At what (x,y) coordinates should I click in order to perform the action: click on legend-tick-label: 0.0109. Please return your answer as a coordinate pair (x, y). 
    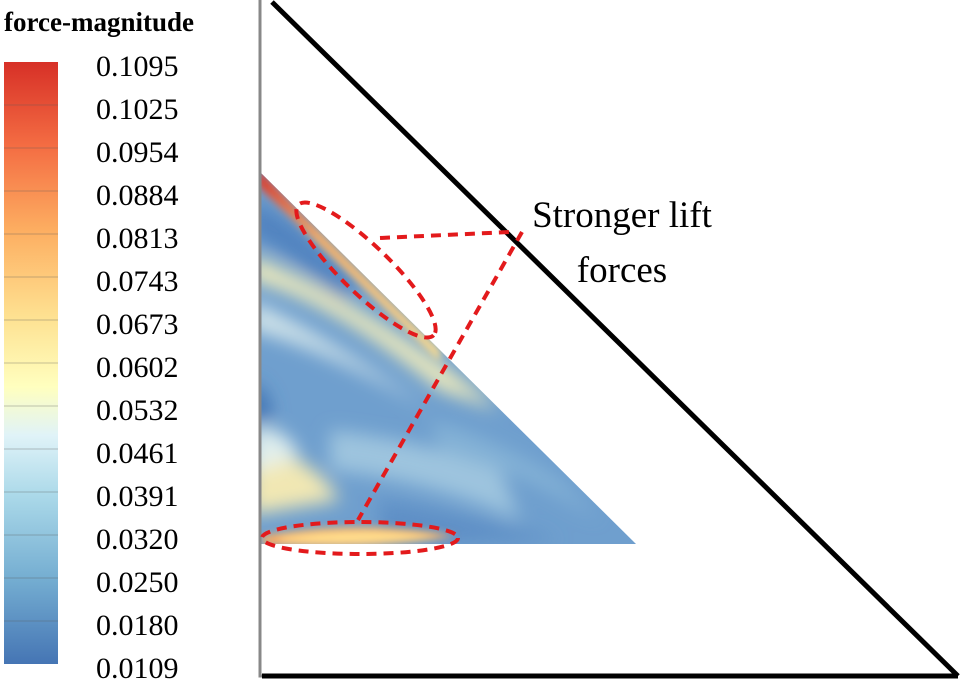
    Looking at the image, I should click on (137, 668).